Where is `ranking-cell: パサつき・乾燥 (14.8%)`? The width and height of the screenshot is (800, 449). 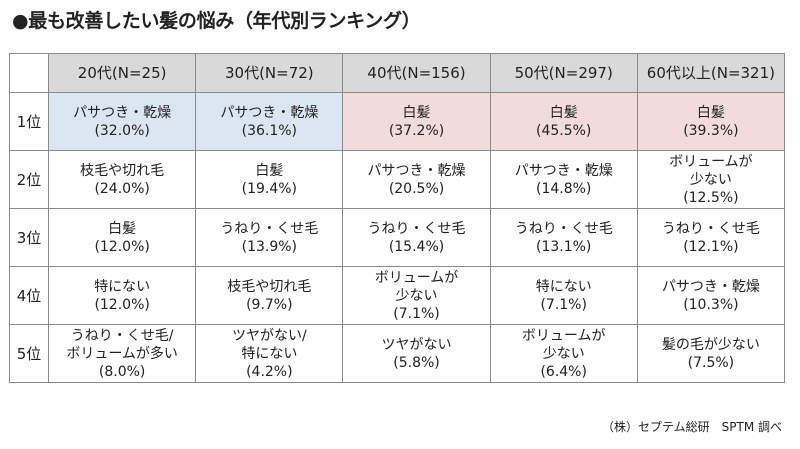
ranking-cell: パサつき・乾燥 (14.8%) is located at coordinates (563, 179).